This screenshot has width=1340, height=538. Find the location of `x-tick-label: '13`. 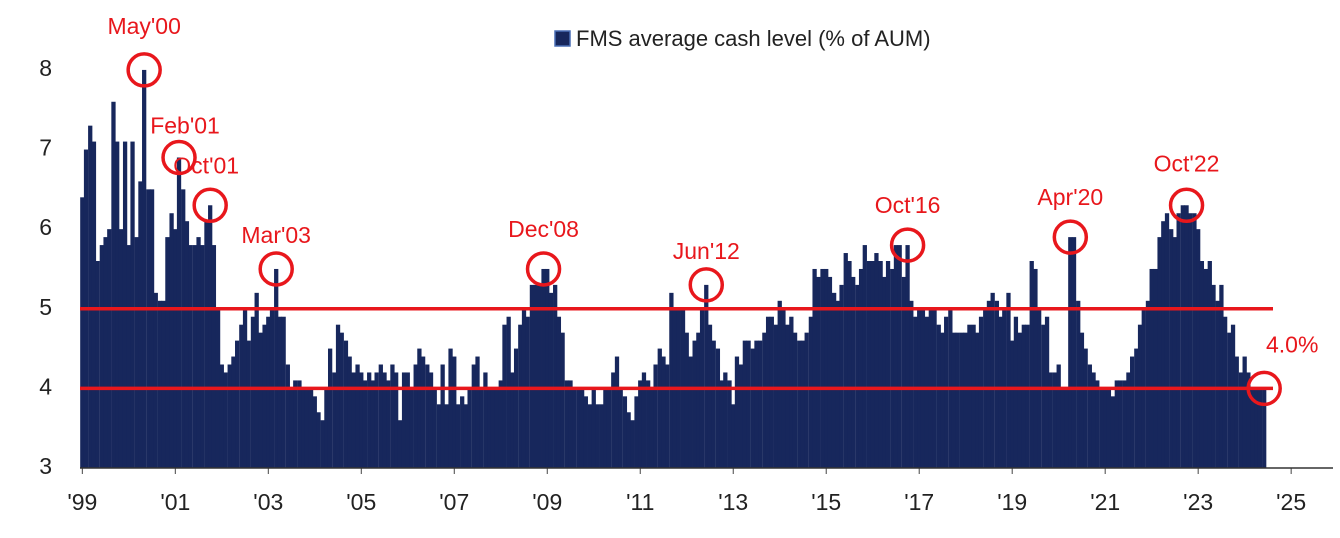

x-tick-label: '13 is located at coordinates (733, 502).